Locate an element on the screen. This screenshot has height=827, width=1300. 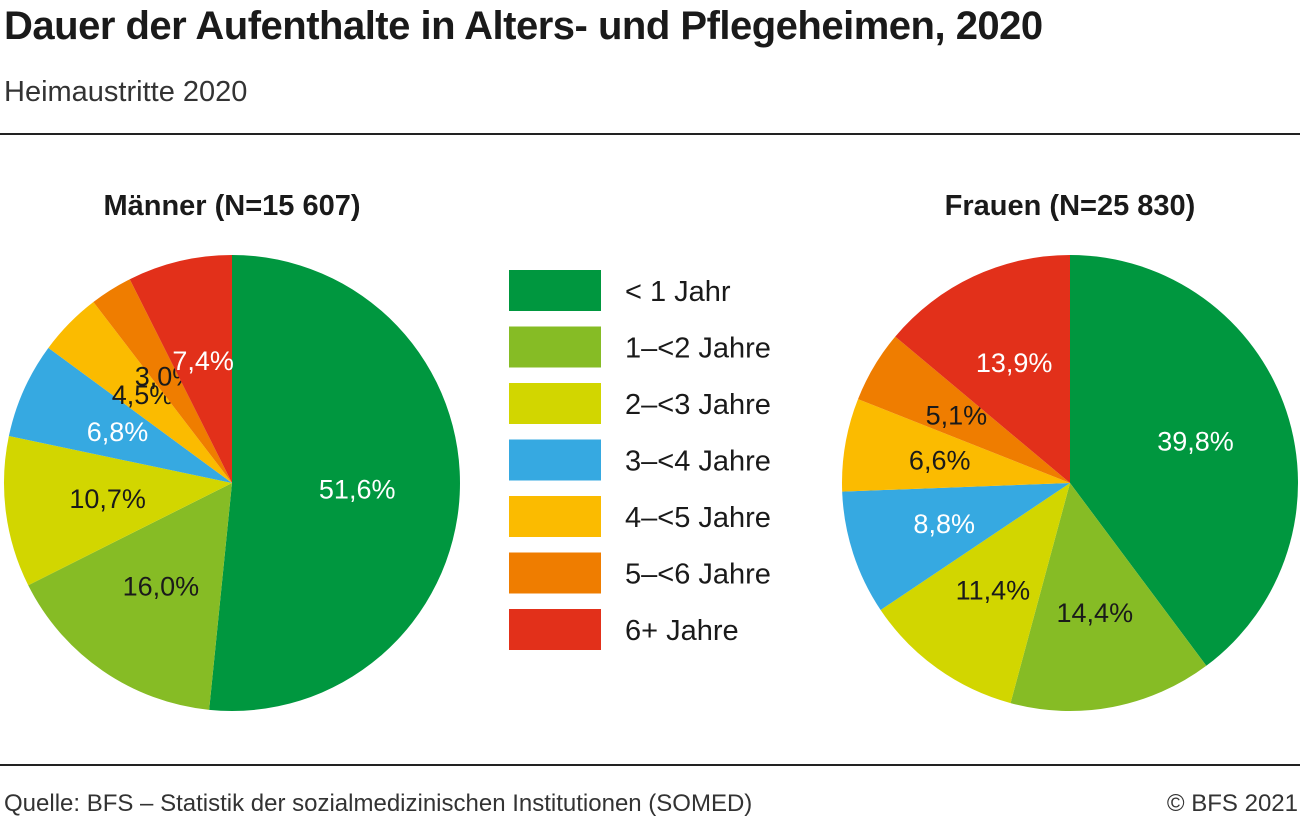
pie-title-frauen: Frauen (N=25 830) is located at coordinates (1070, 206).